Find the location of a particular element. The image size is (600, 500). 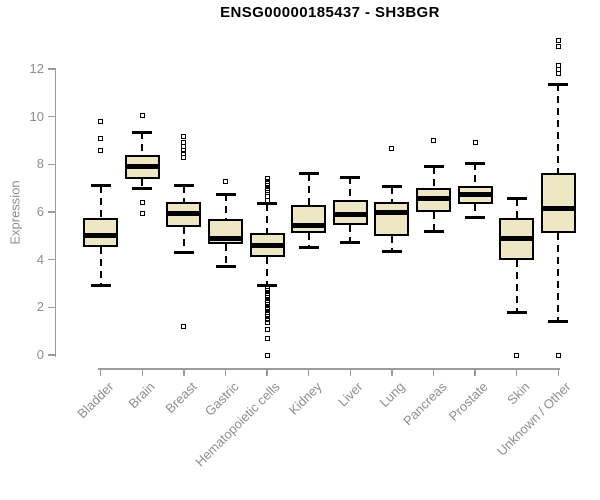

upper-whisker-pancreas is located at coordinates (433, 177).